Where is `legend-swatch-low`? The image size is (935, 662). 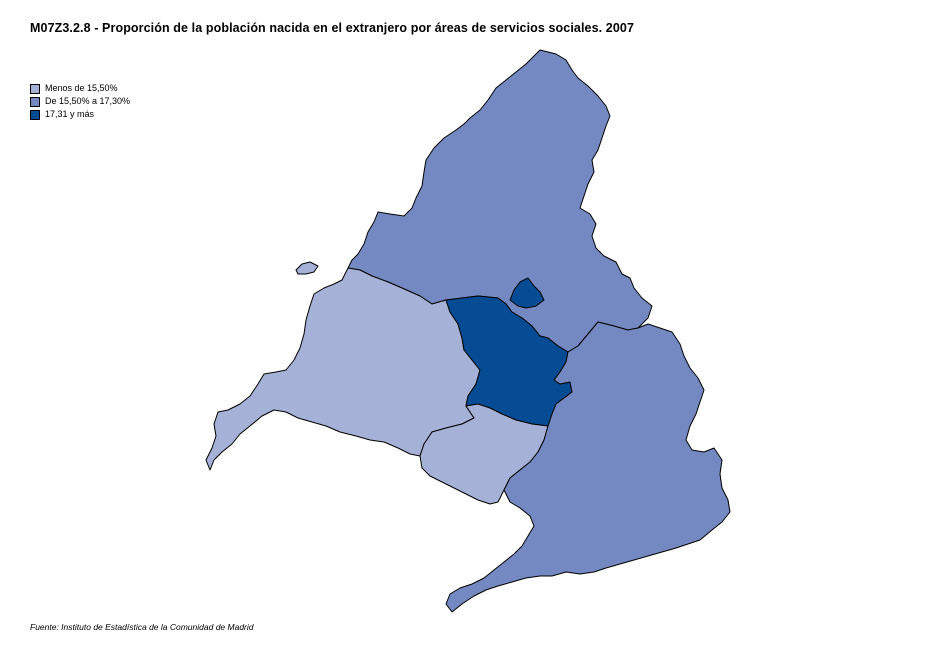
legend-swatch-low is located at coordinates (35, 88).